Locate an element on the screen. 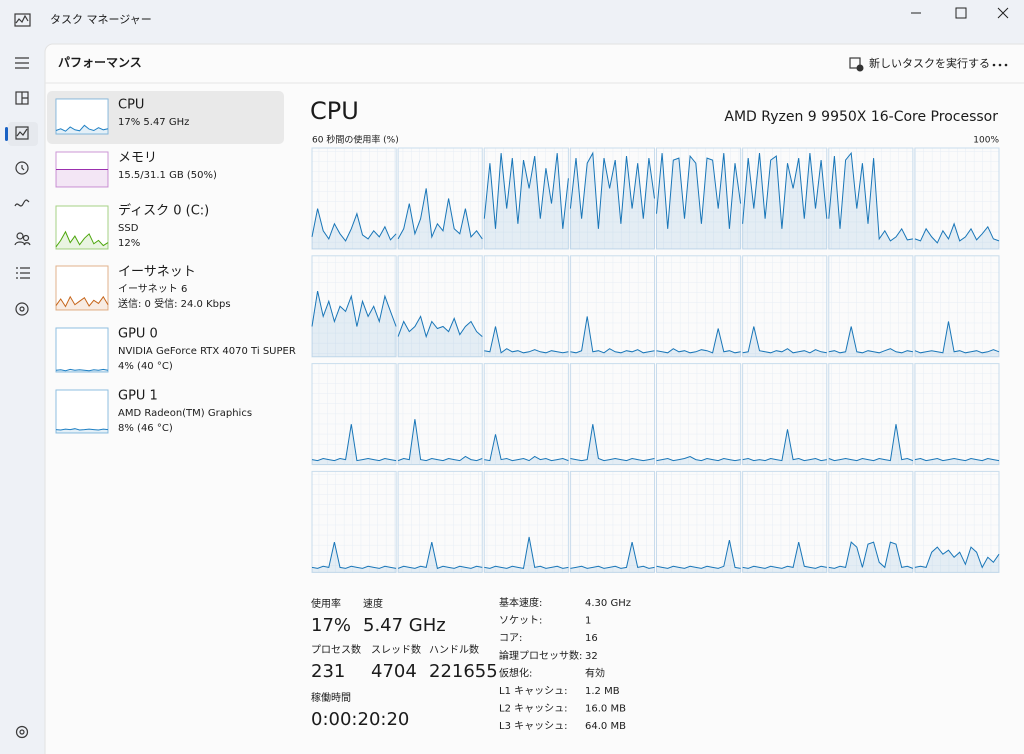 This screenshot has width=1024, height=754. item-detail: 17% 5.47 GHz is located at coordinates (153, 122).